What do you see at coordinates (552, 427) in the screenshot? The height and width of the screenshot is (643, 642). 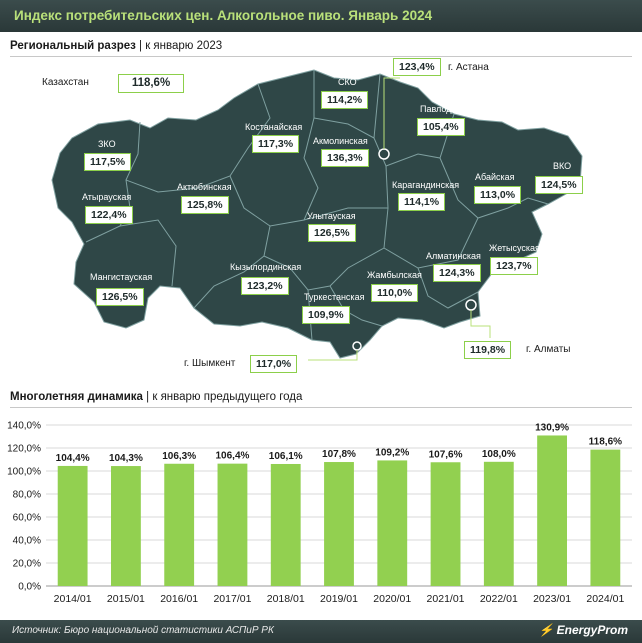 I see `bar-value-label: 130,9%` at bounding box center [552, 427].